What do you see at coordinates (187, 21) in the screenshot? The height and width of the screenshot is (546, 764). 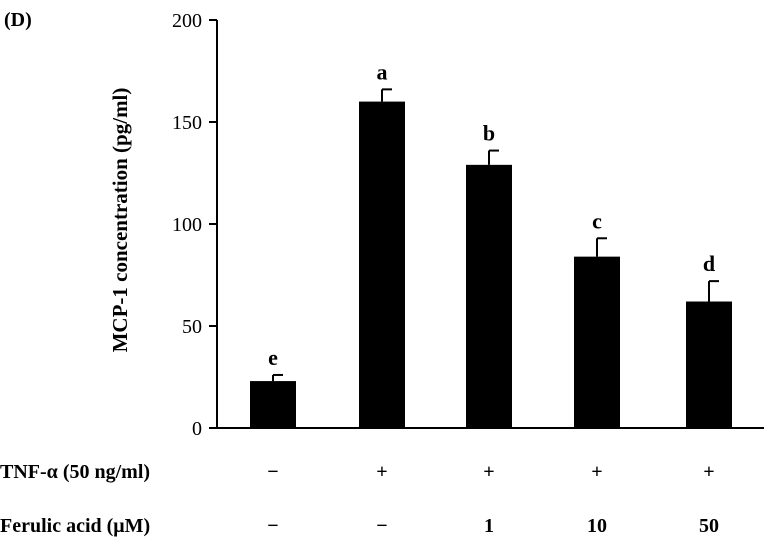 I see `y-tick-label: 200` at bounding box center [187, 21].